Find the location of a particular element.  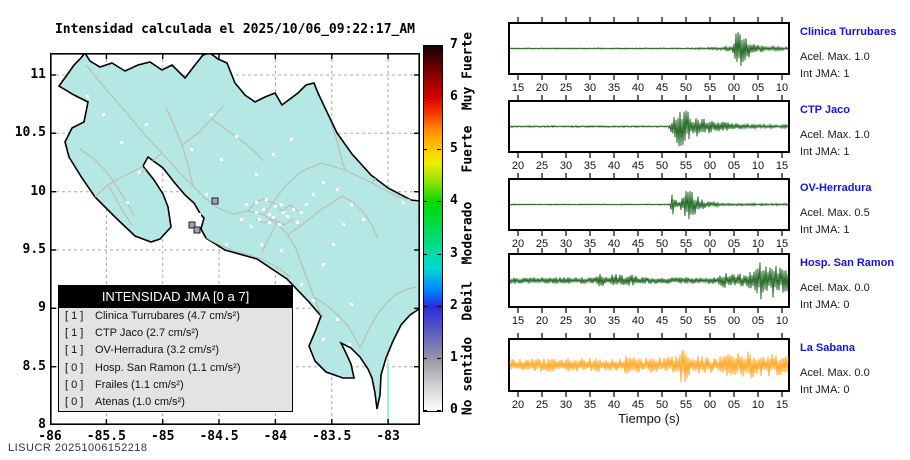

map-x-tick-label: -86 is located at coordinates (50, 436).